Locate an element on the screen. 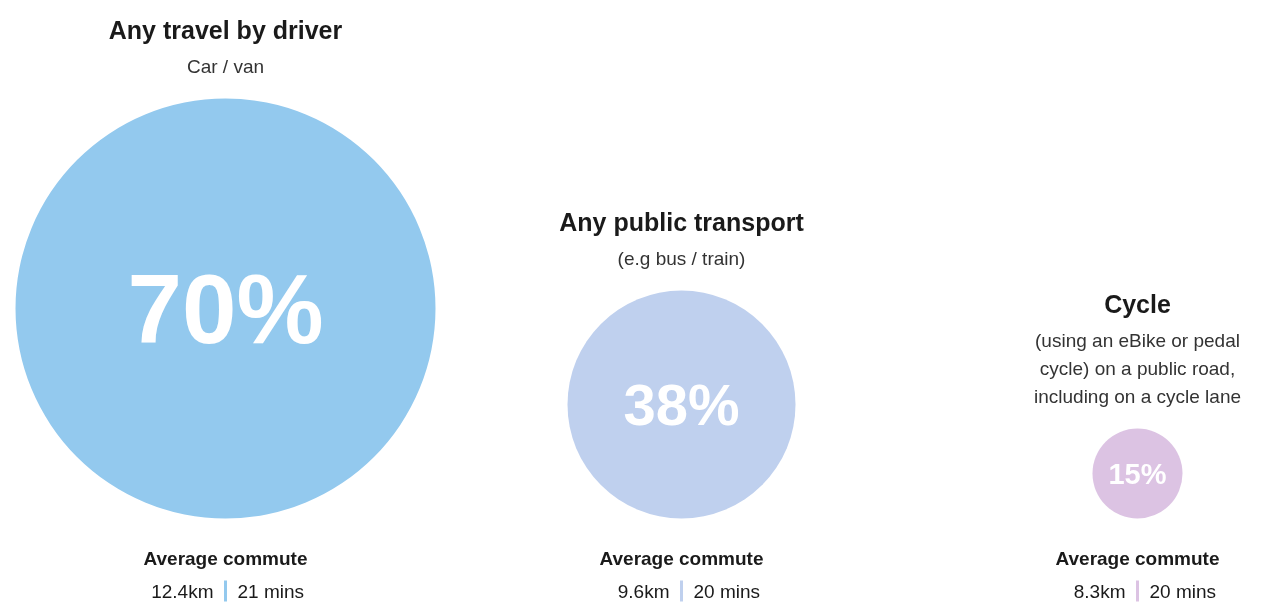 The width and height of the screenshot is (1275, 603). data-label: 15% is located at coordinates (1137, 473).